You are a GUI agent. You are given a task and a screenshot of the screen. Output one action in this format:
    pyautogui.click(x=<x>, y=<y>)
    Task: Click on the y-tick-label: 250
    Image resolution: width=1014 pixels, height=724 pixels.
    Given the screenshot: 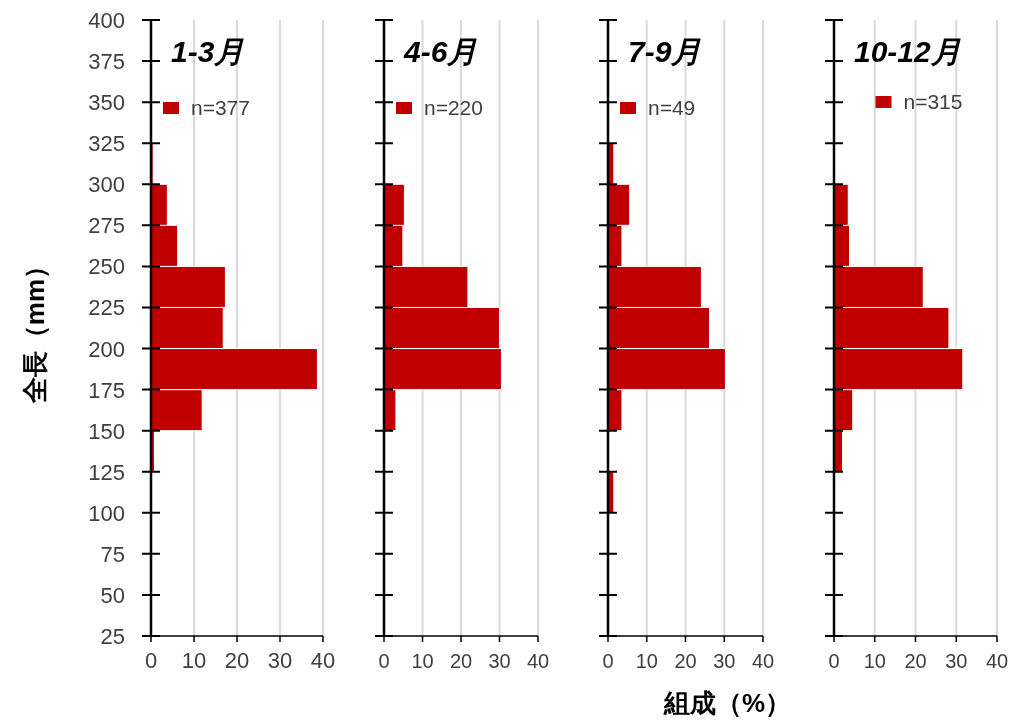 What is the action you would take?
    pyautogui.click(x=106, y=267)
    